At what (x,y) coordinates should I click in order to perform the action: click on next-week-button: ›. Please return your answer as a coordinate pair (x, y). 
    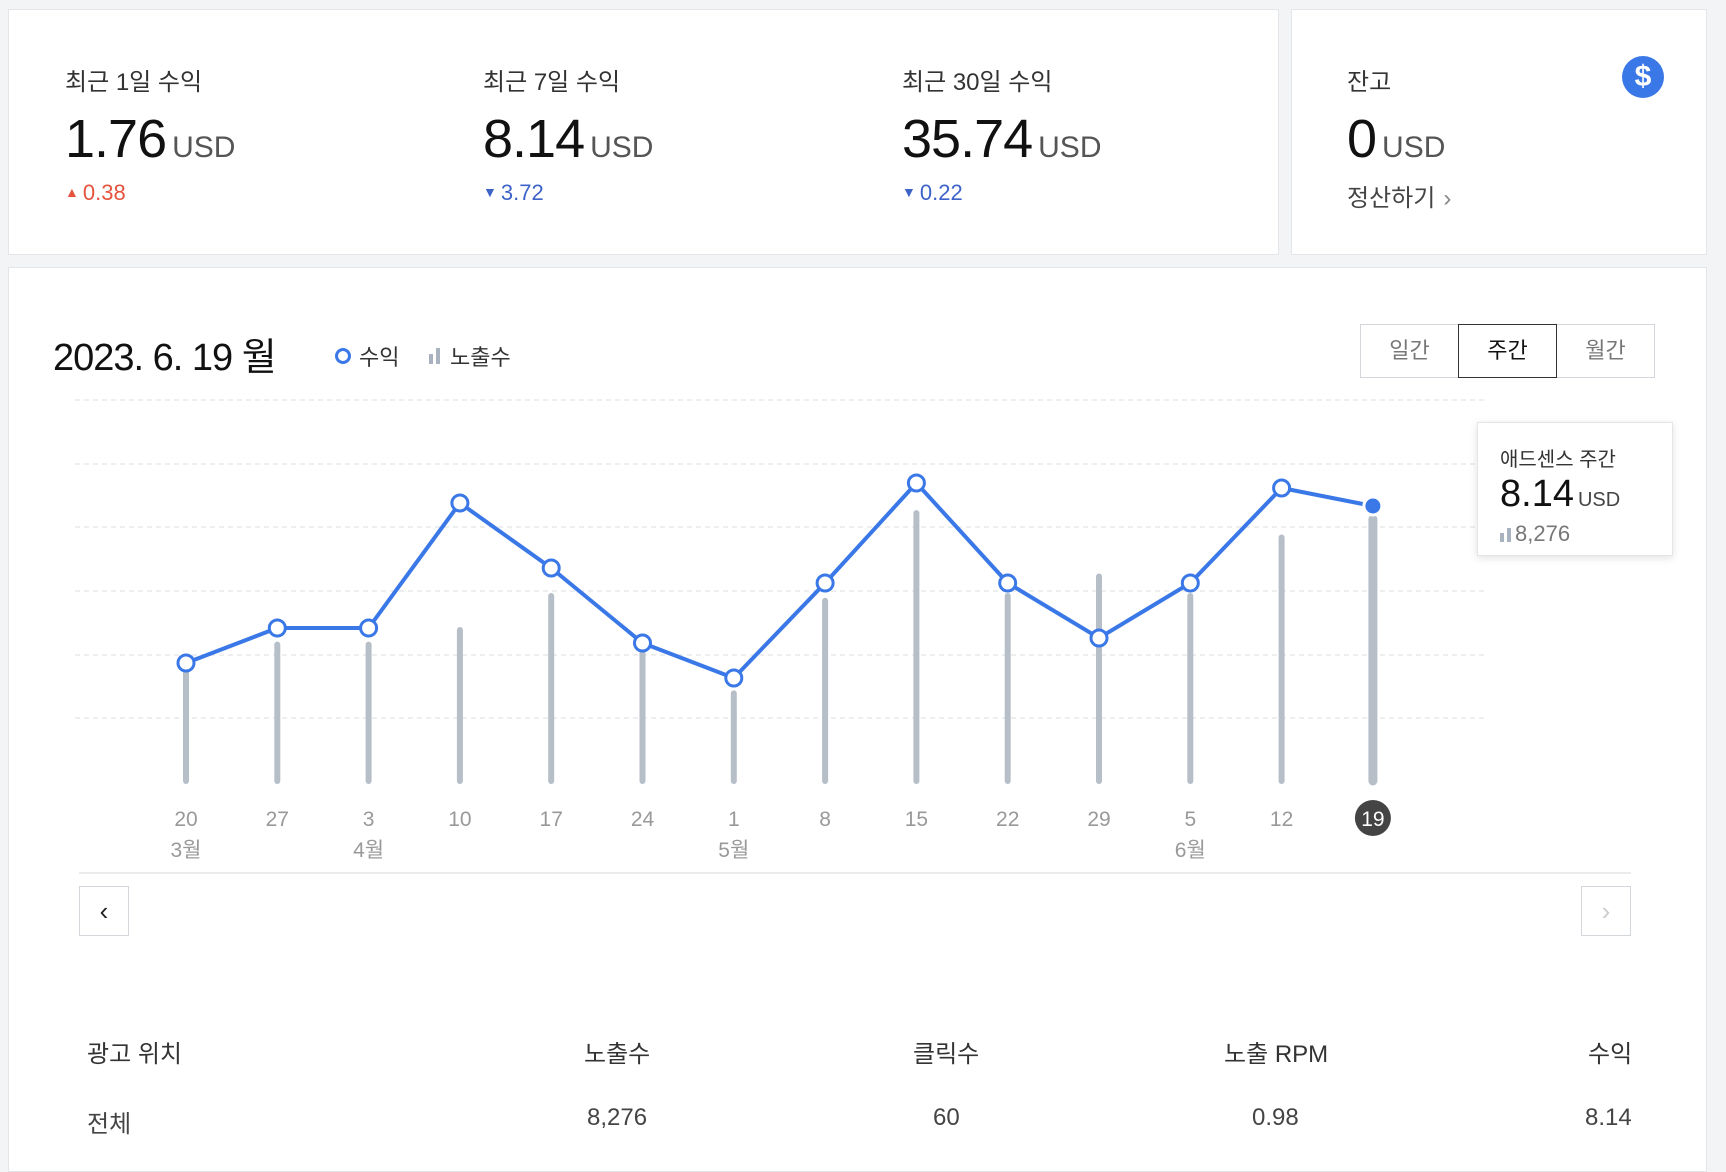
    Looking at the image, I should click on (1606, 911).